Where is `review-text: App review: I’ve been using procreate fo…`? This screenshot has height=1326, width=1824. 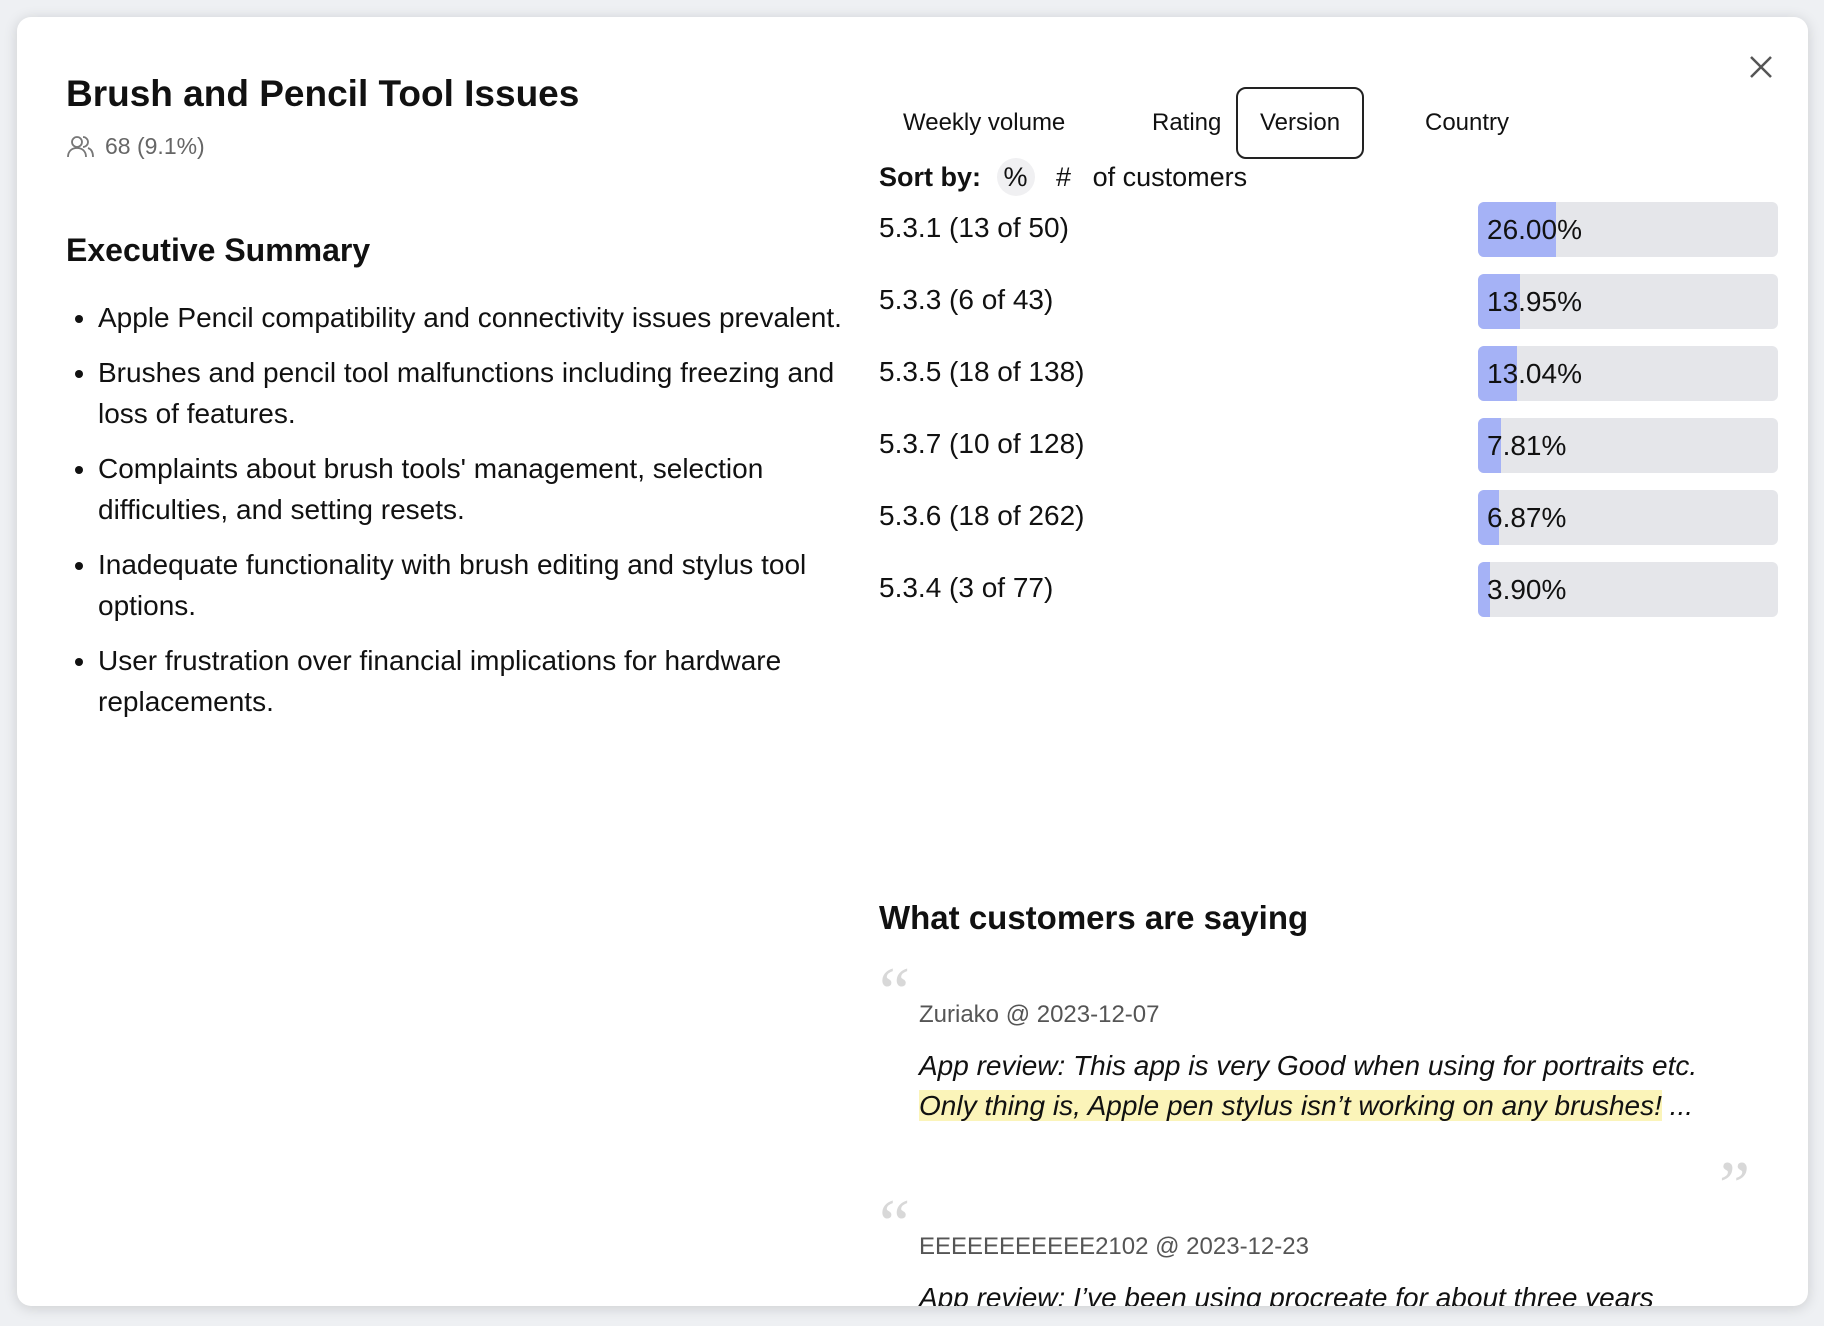 review-text: App review: I’ve been using procreate fo… is located at coordinates (1309, 1292).